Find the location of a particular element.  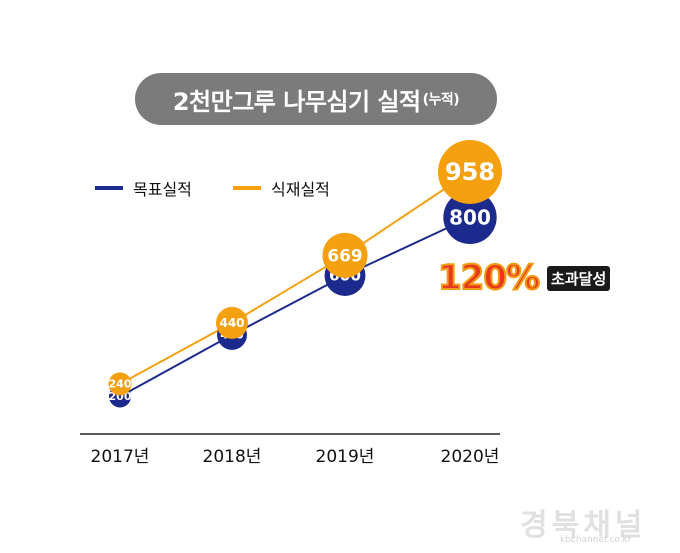

point-label-0-3: 800 is located at coordinates (470, 217).